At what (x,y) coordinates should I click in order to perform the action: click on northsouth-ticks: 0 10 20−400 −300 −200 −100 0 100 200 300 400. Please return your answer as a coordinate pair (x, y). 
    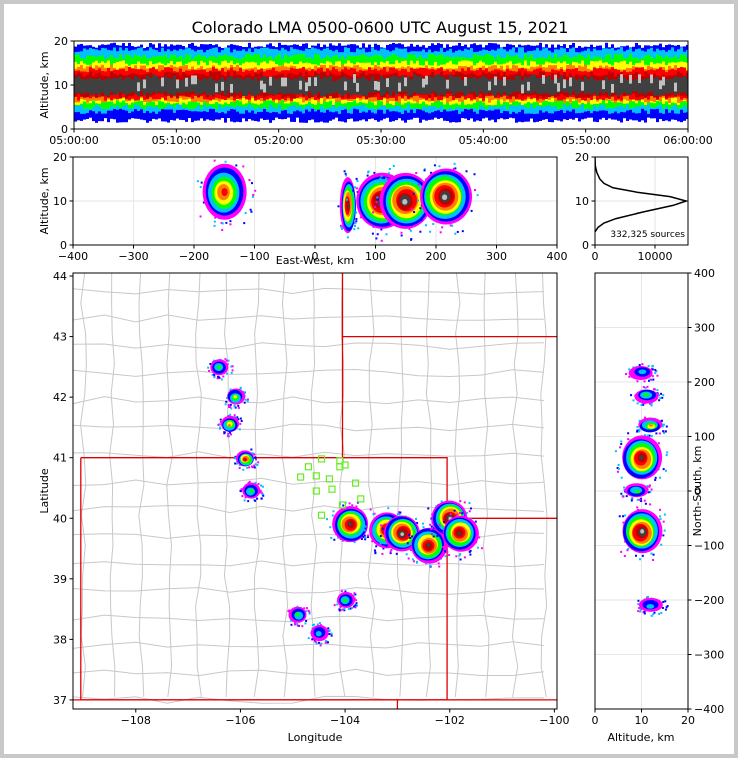
    Looking at the image, I should click on (658, 497).